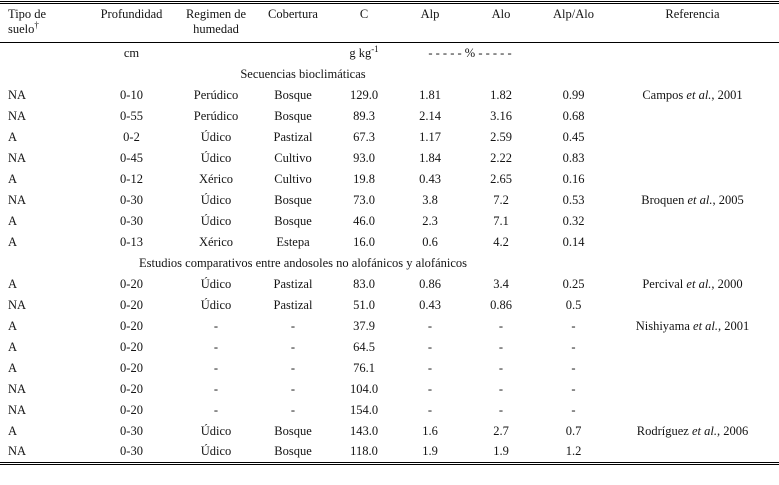 This screenshot has height=485, width=779. Describe the element at coordinates (664, 95) in the screenshot. I see `ref-text: Campos` at that location.